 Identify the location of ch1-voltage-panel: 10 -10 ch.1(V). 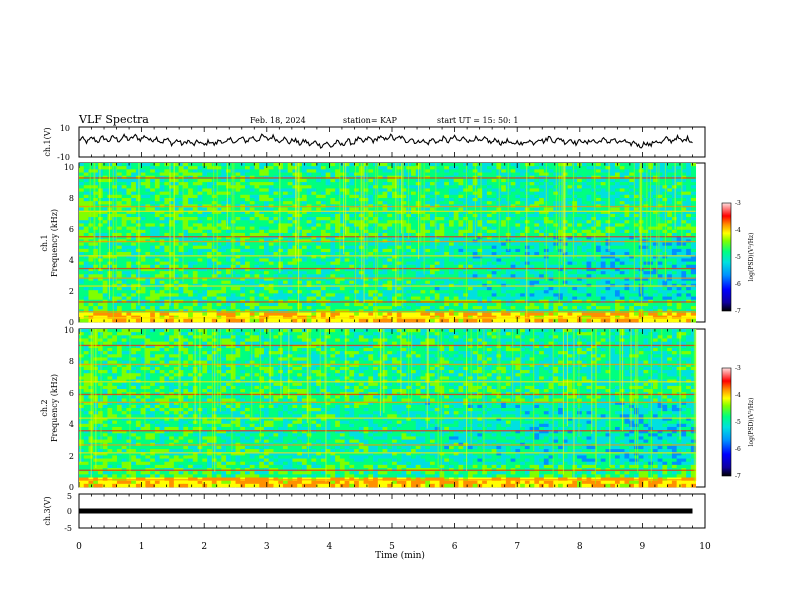
(374, 143).